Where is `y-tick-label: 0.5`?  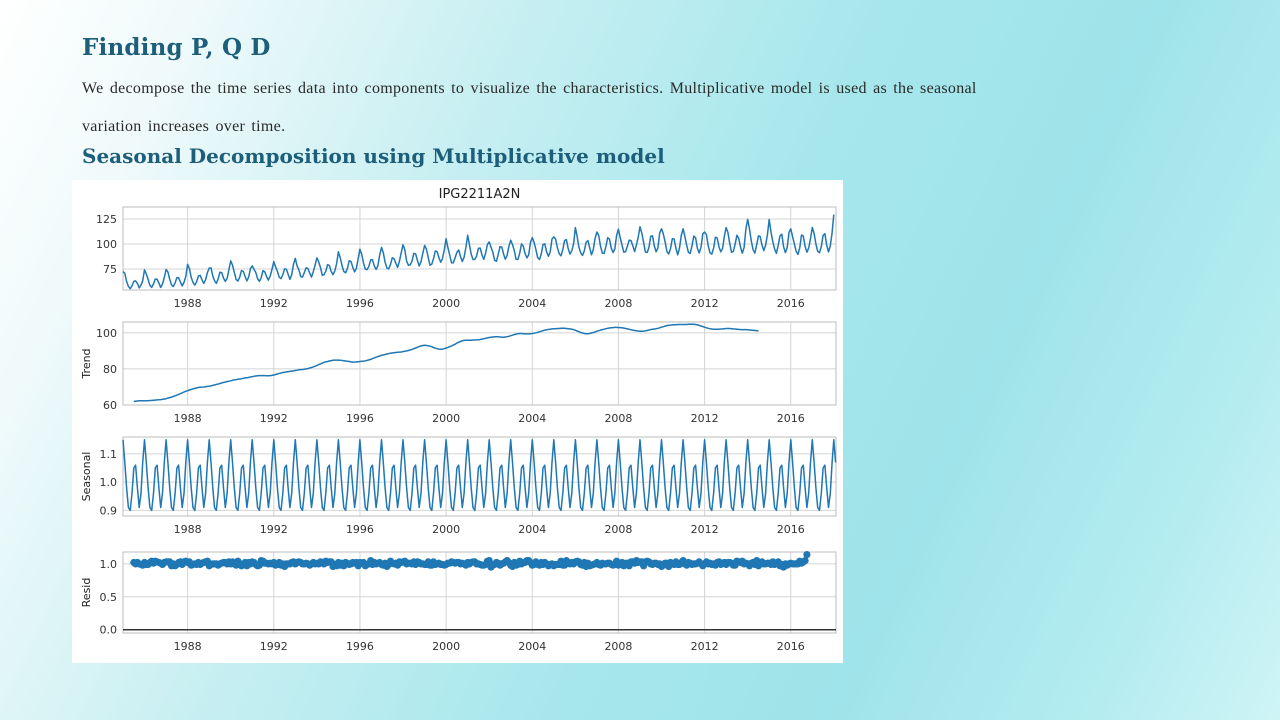
y-tick-label: 0.5 is located at coordinates (109, 597).